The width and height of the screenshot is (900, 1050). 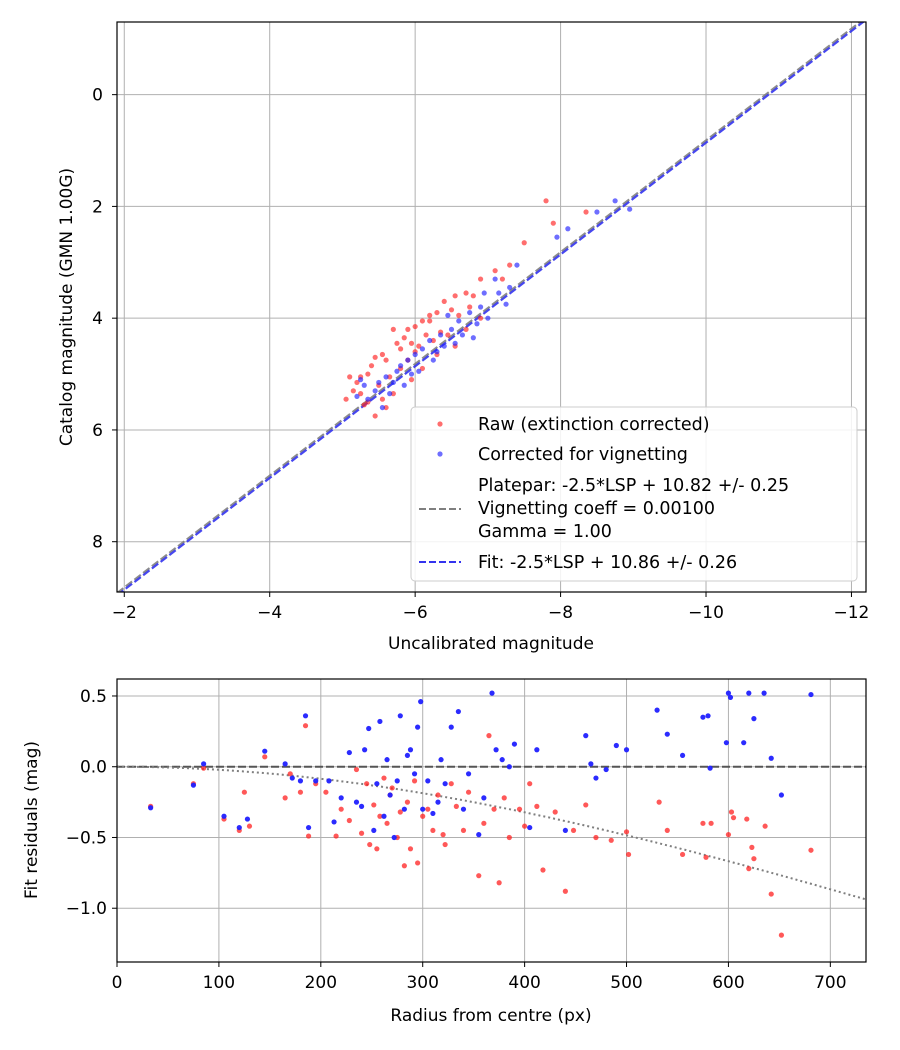 I want to click on legend-platepar-label-3: Gamma = 1.00, so click(x=545, y=532).